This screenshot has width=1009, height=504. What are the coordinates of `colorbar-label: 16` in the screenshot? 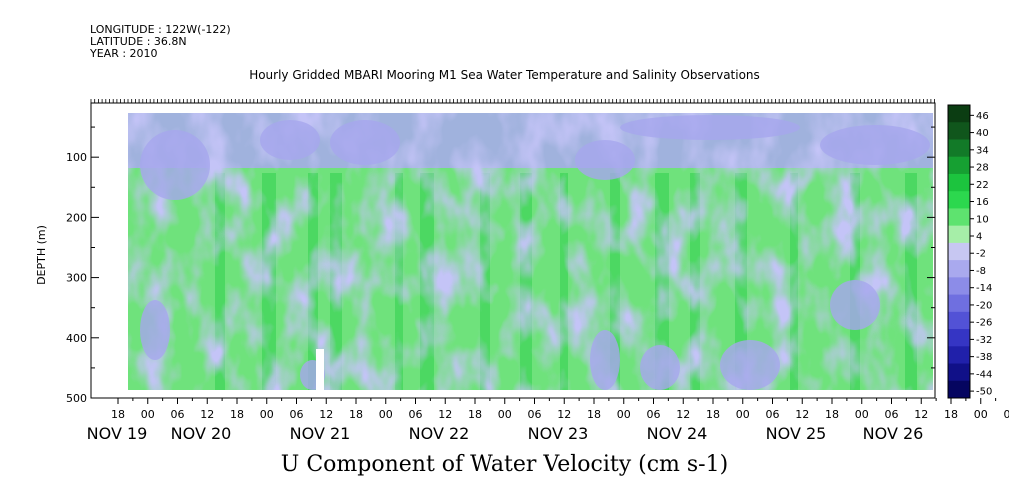 It's located at (982, 202).